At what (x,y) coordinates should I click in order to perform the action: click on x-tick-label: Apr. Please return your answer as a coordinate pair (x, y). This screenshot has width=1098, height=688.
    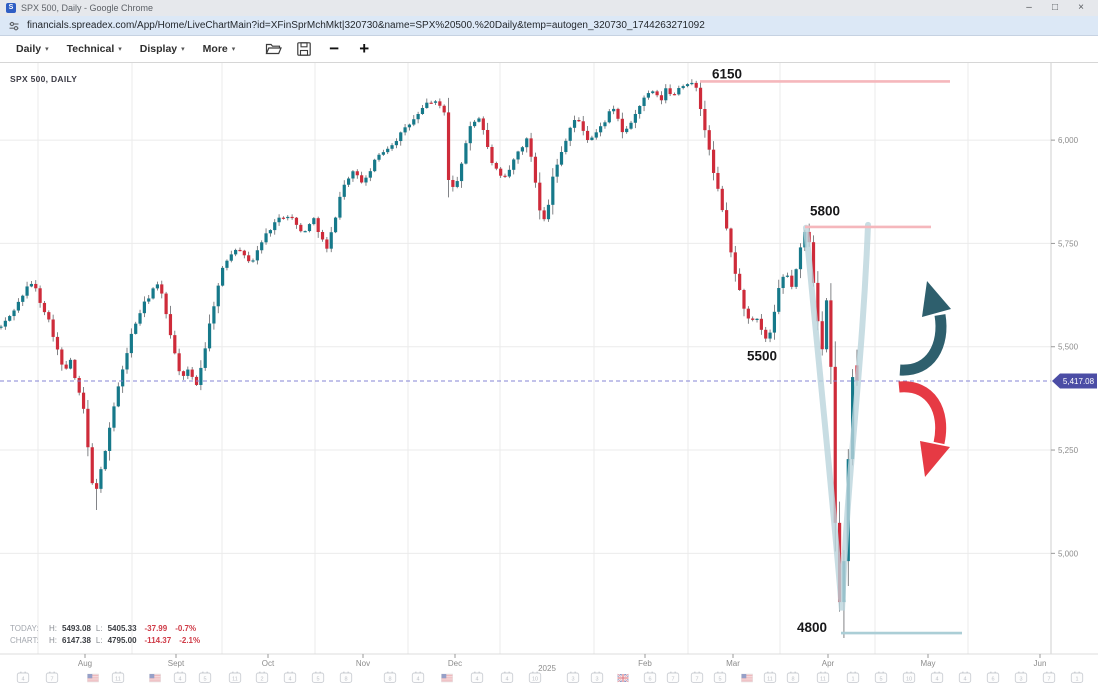
    Looking at the image, I should click on (828, 663).